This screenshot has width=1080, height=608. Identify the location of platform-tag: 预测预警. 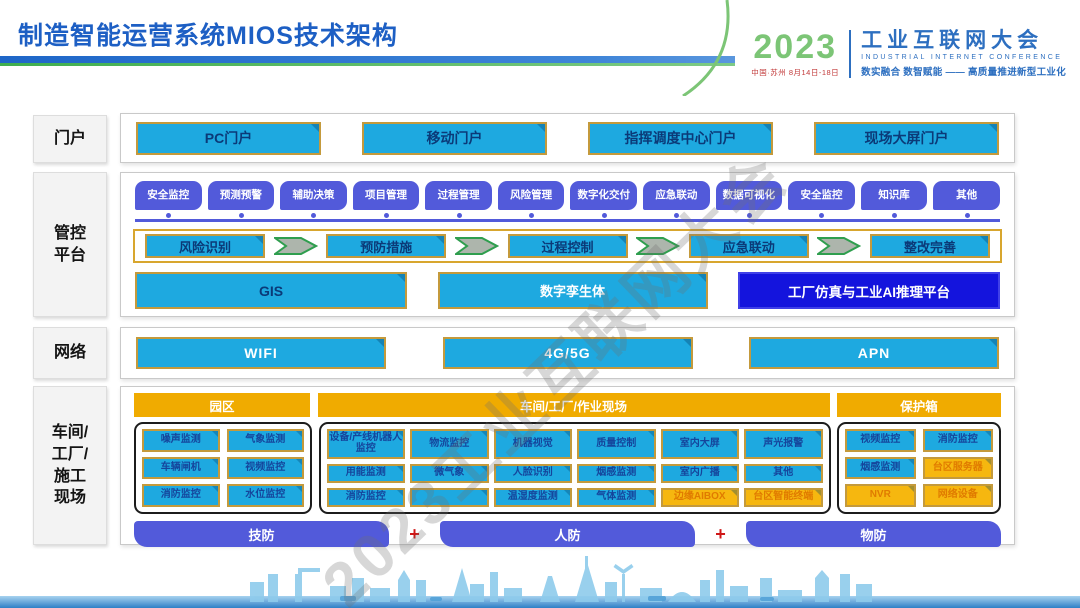
(241, 199).